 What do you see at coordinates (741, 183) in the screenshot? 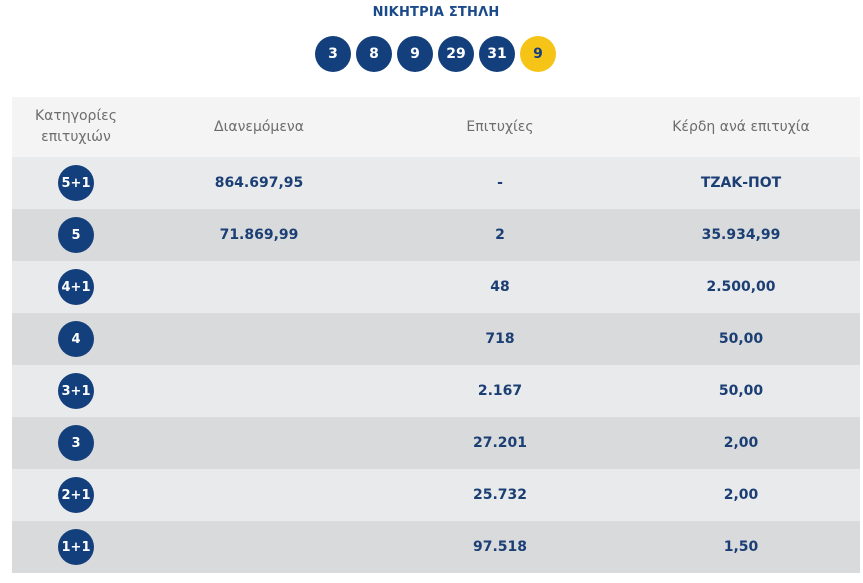
I see `prize-cell: ΤΖΑΚ-ΠΟΤ` at bounding box center [741, 183].